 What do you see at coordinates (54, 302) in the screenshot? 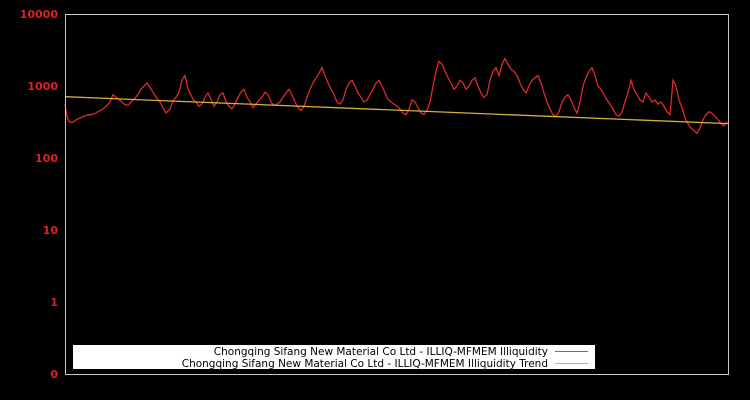
I see `y-tick-1: 1` at bounding box center [54, 302].